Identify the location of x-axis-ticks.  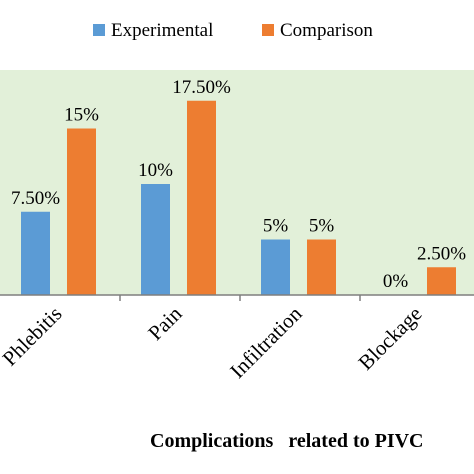
(240, 298).